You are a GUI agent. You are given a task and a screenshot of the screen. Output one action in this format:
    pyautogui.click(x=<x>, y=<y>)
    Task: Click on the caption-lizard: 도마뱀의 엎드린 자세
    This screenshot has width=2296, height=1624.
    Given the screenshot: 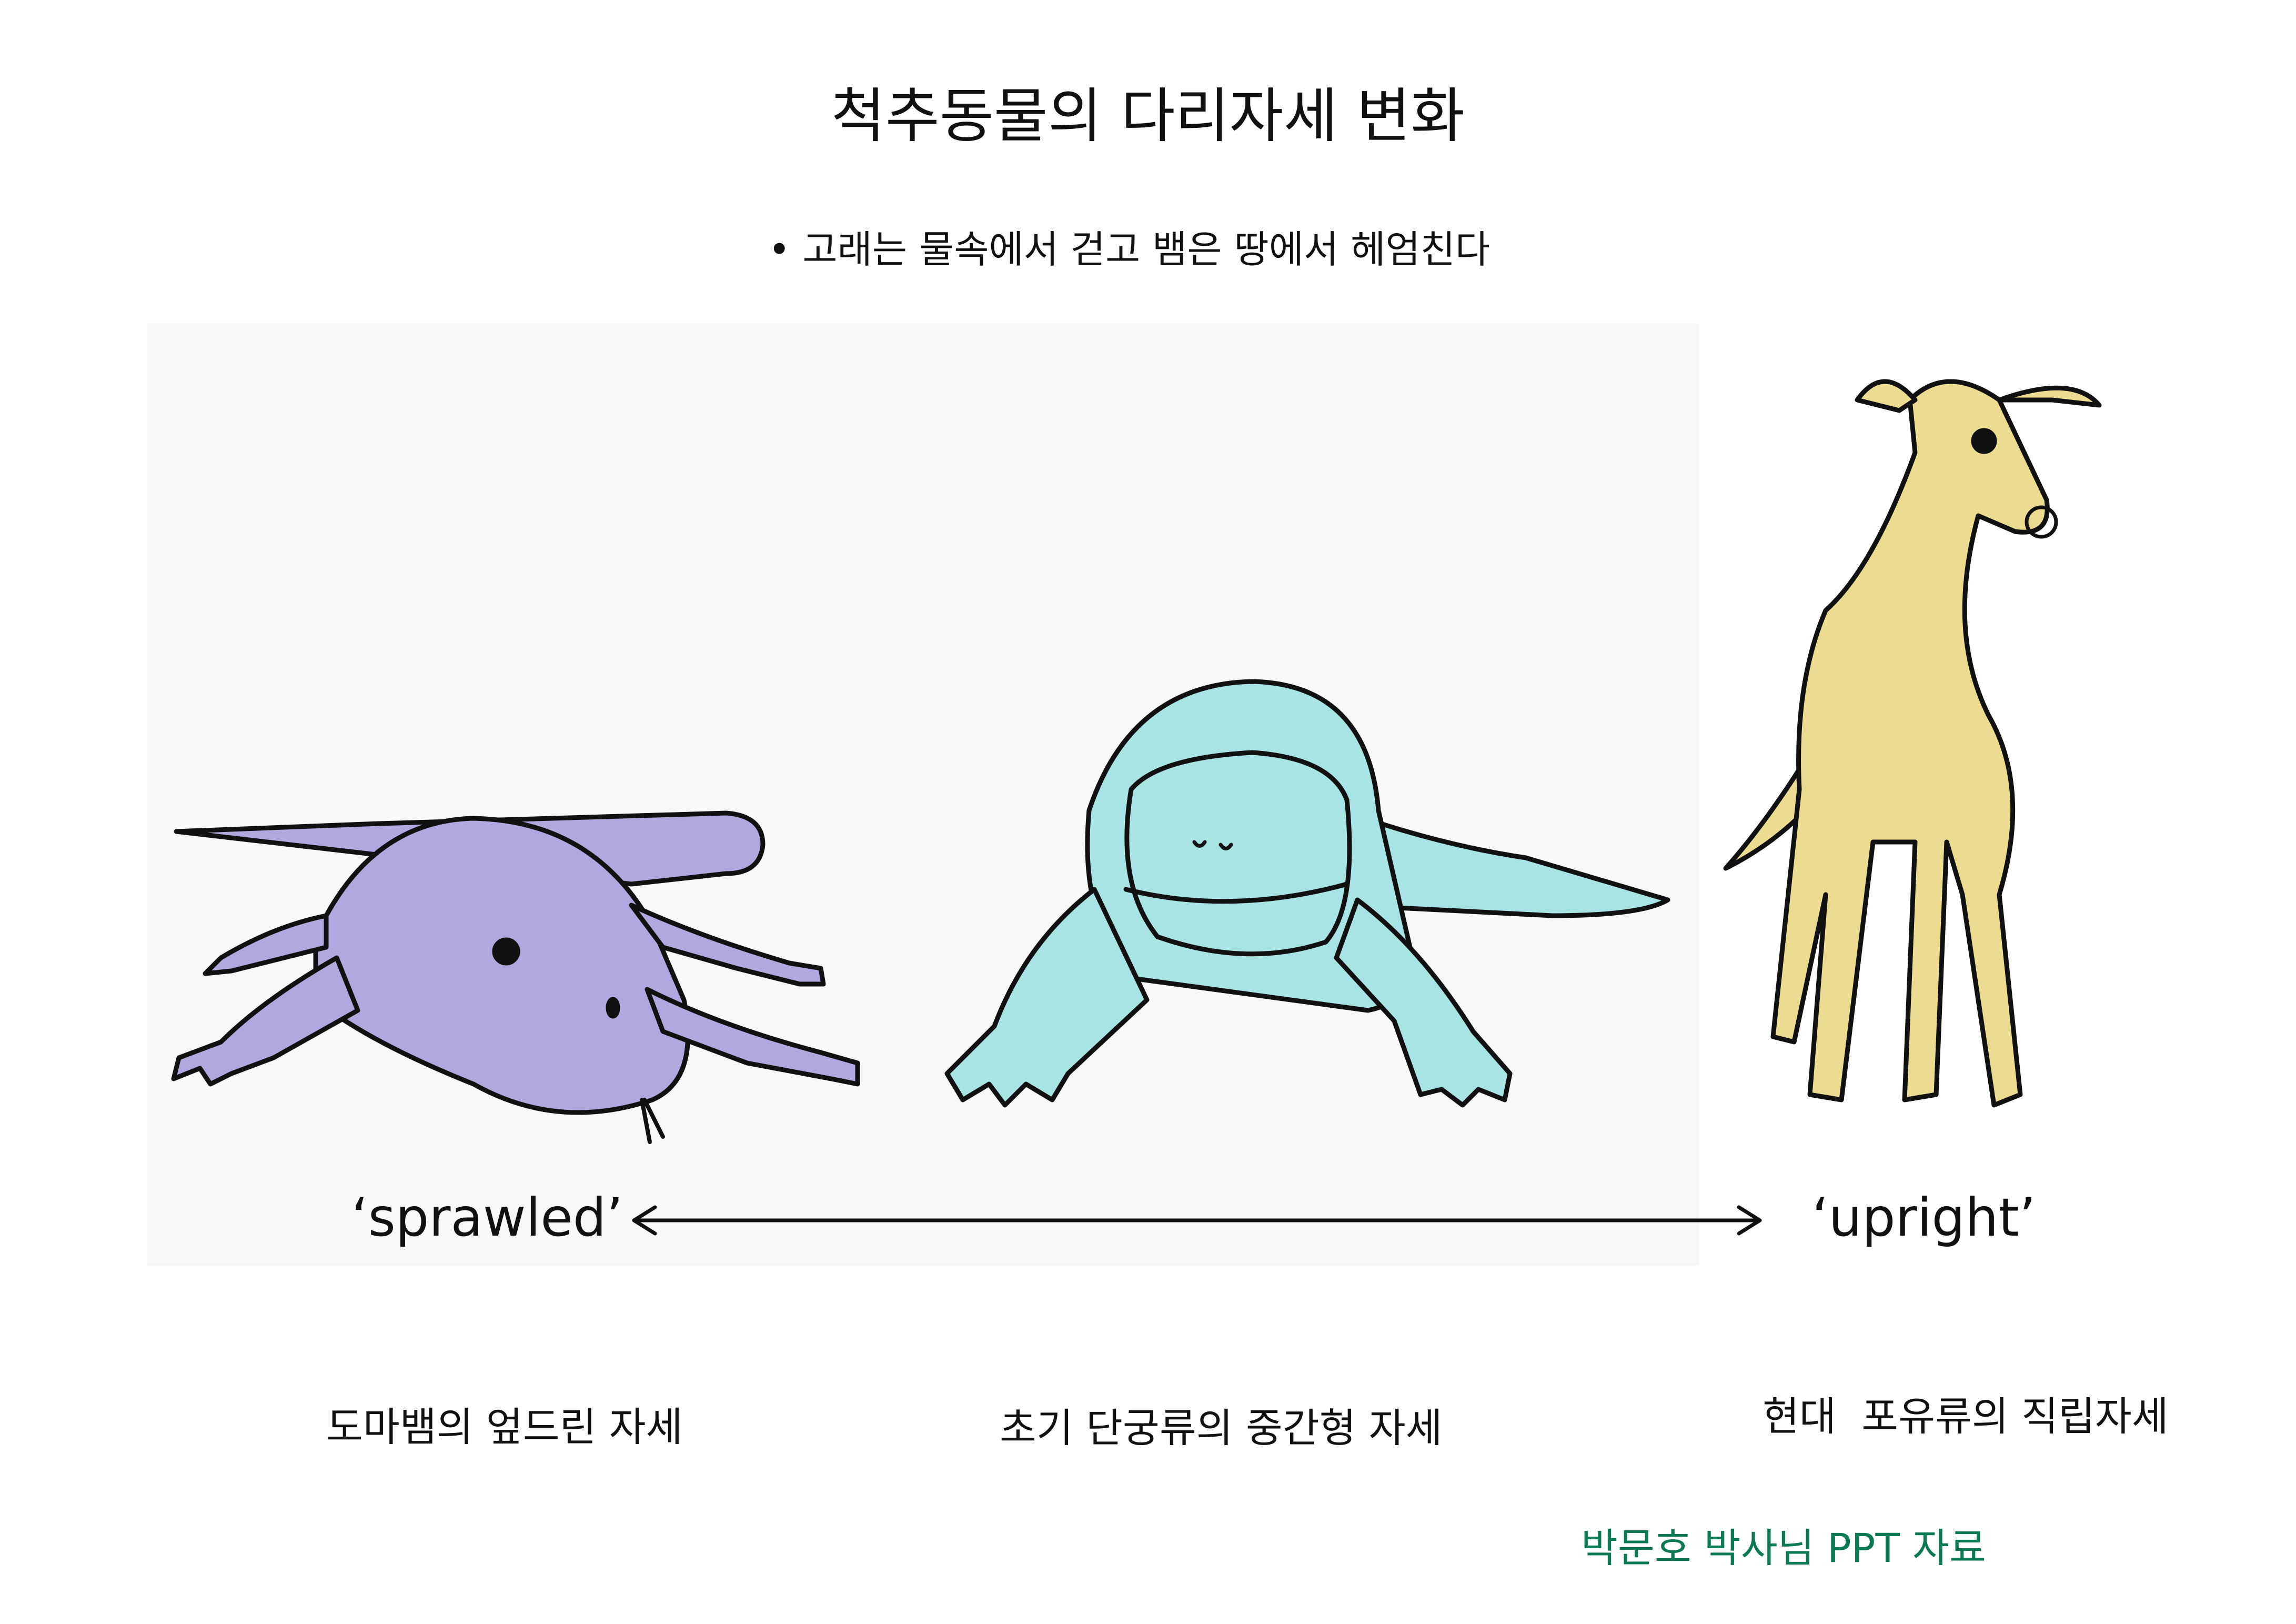 What is the action you would take?
    pyautogui.click(x=504, y=1427)
    